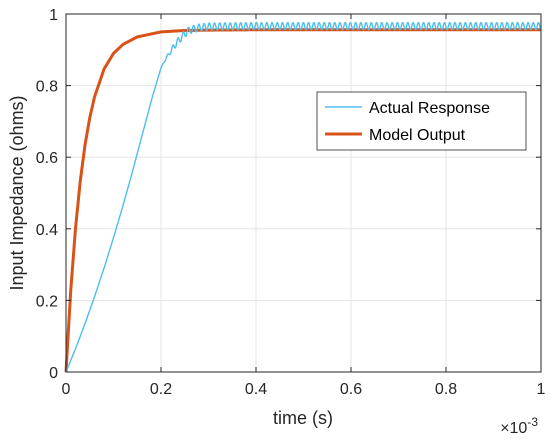 The width and height of the screenshot is (550, 442). Describe the element at coordinates (161, 389) in the screenshot. I see `x-tick-label: 0.2` at that location.